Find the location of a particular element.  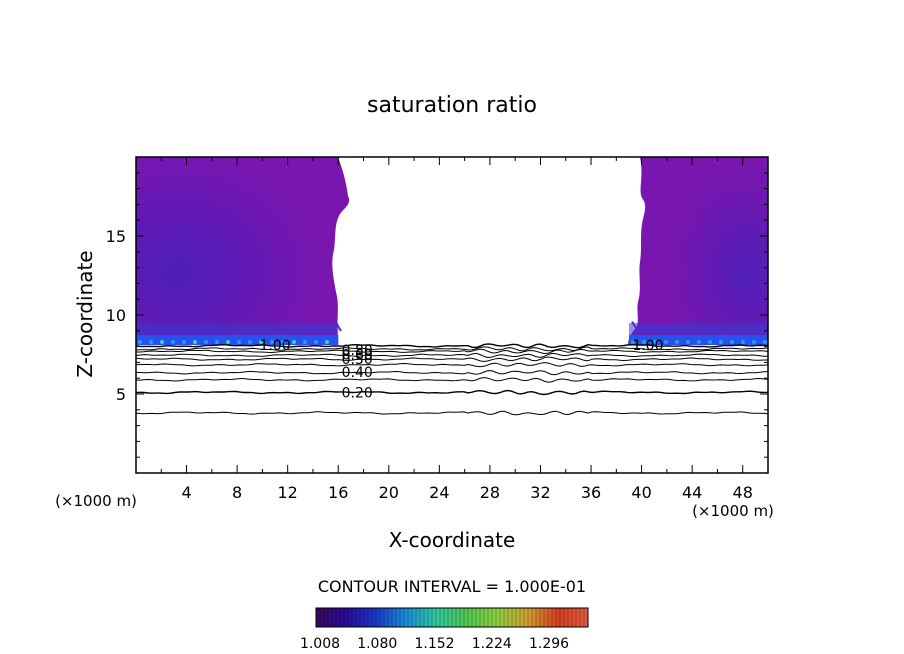

contour-labels: 1.00 0.800.600.500.40 0.20 1.00 is located at coordinates (461, 369).